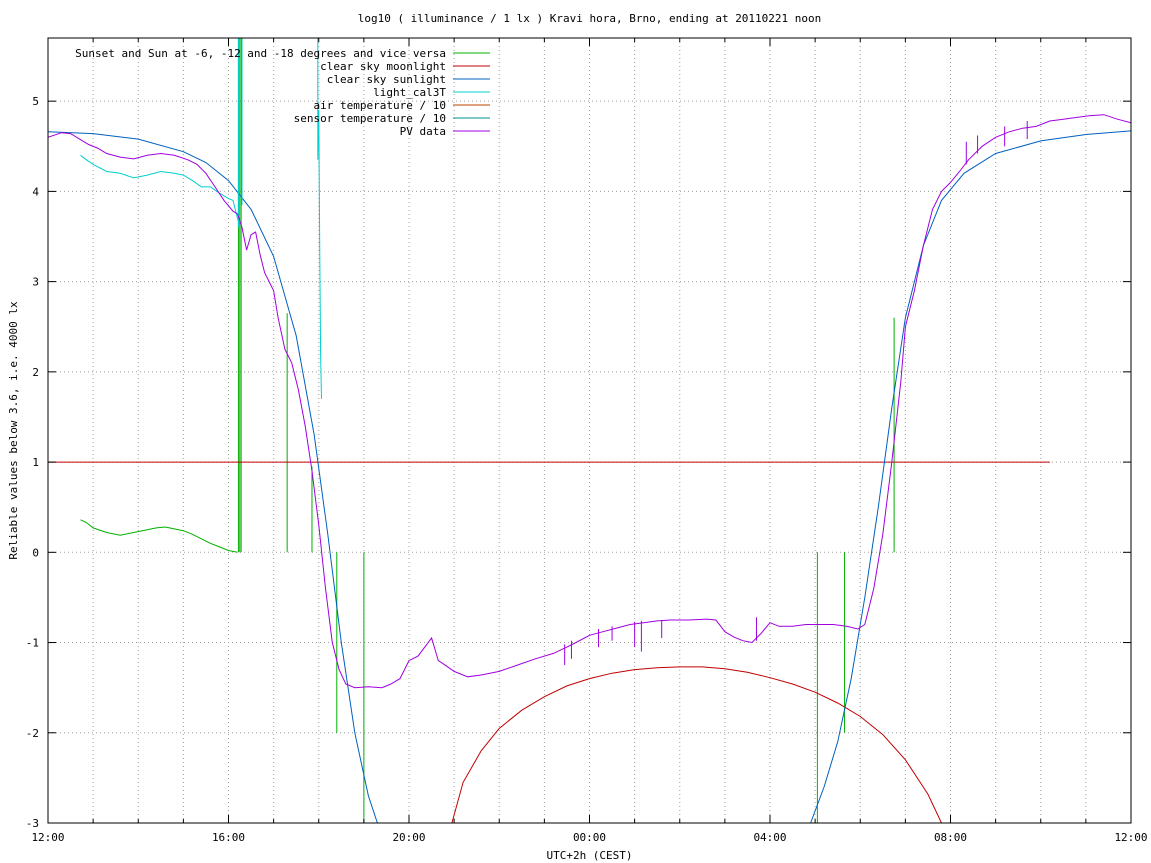  What do you see at coordinates (32, 733) in the screenshot?
I see `y-tick-label: -2` at bounding box center [32, 733].